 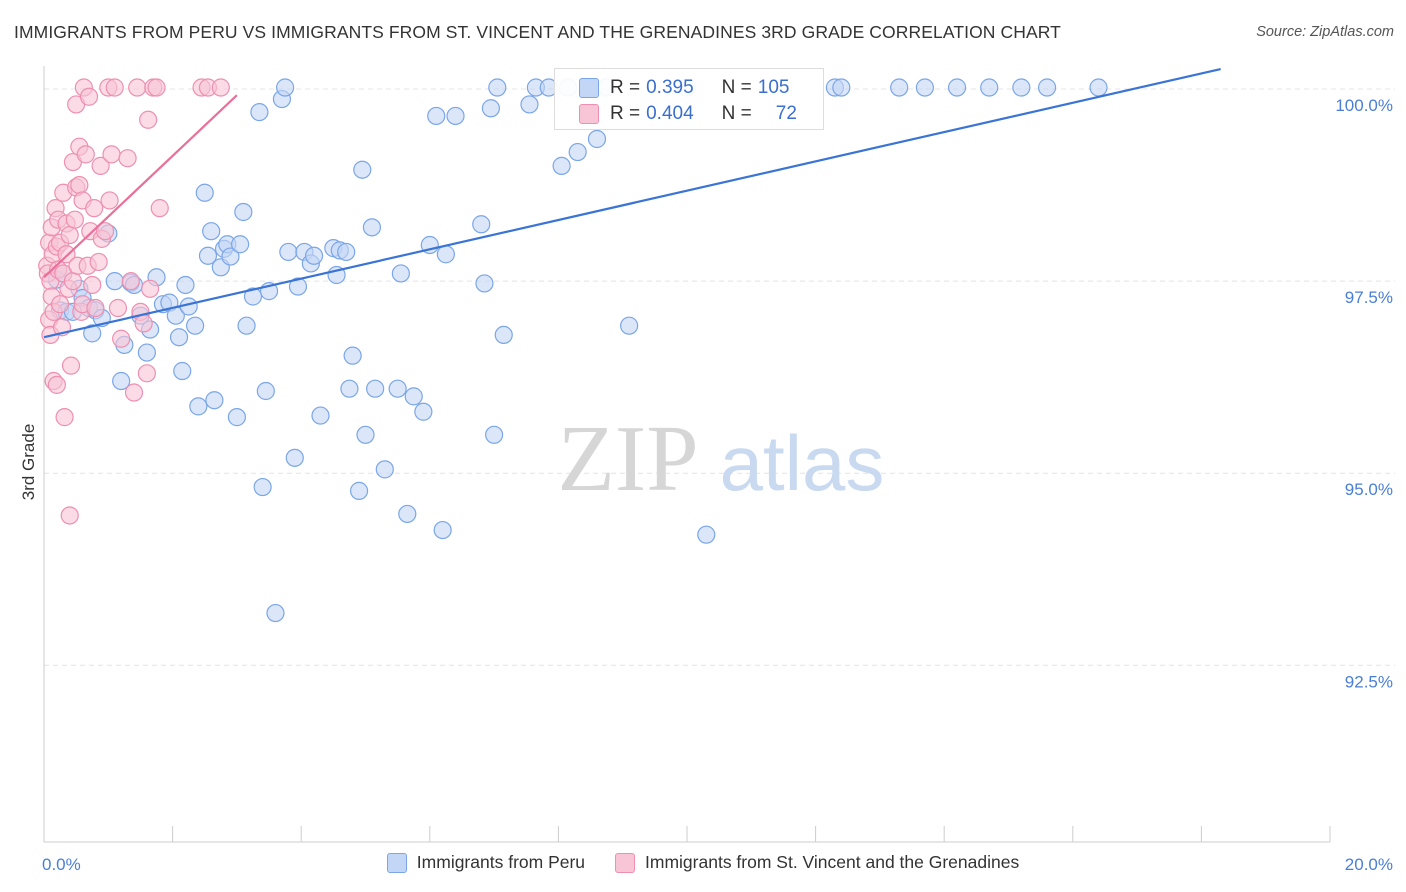 What do you see at coordinates (670, 113) in the screenshot?
I see `r-value: 0.404` at bounding box center [670, 113].